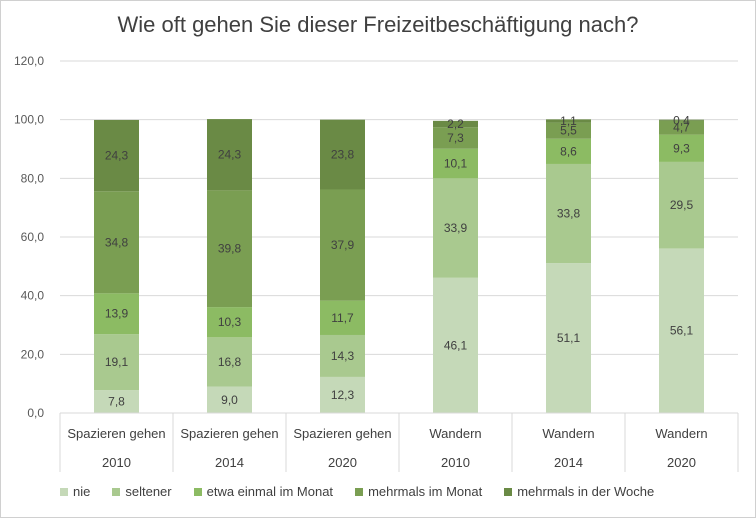 The width and height of the screenshot is (756, 518). I want to click on data-label: 0,4, so click(681, 120).